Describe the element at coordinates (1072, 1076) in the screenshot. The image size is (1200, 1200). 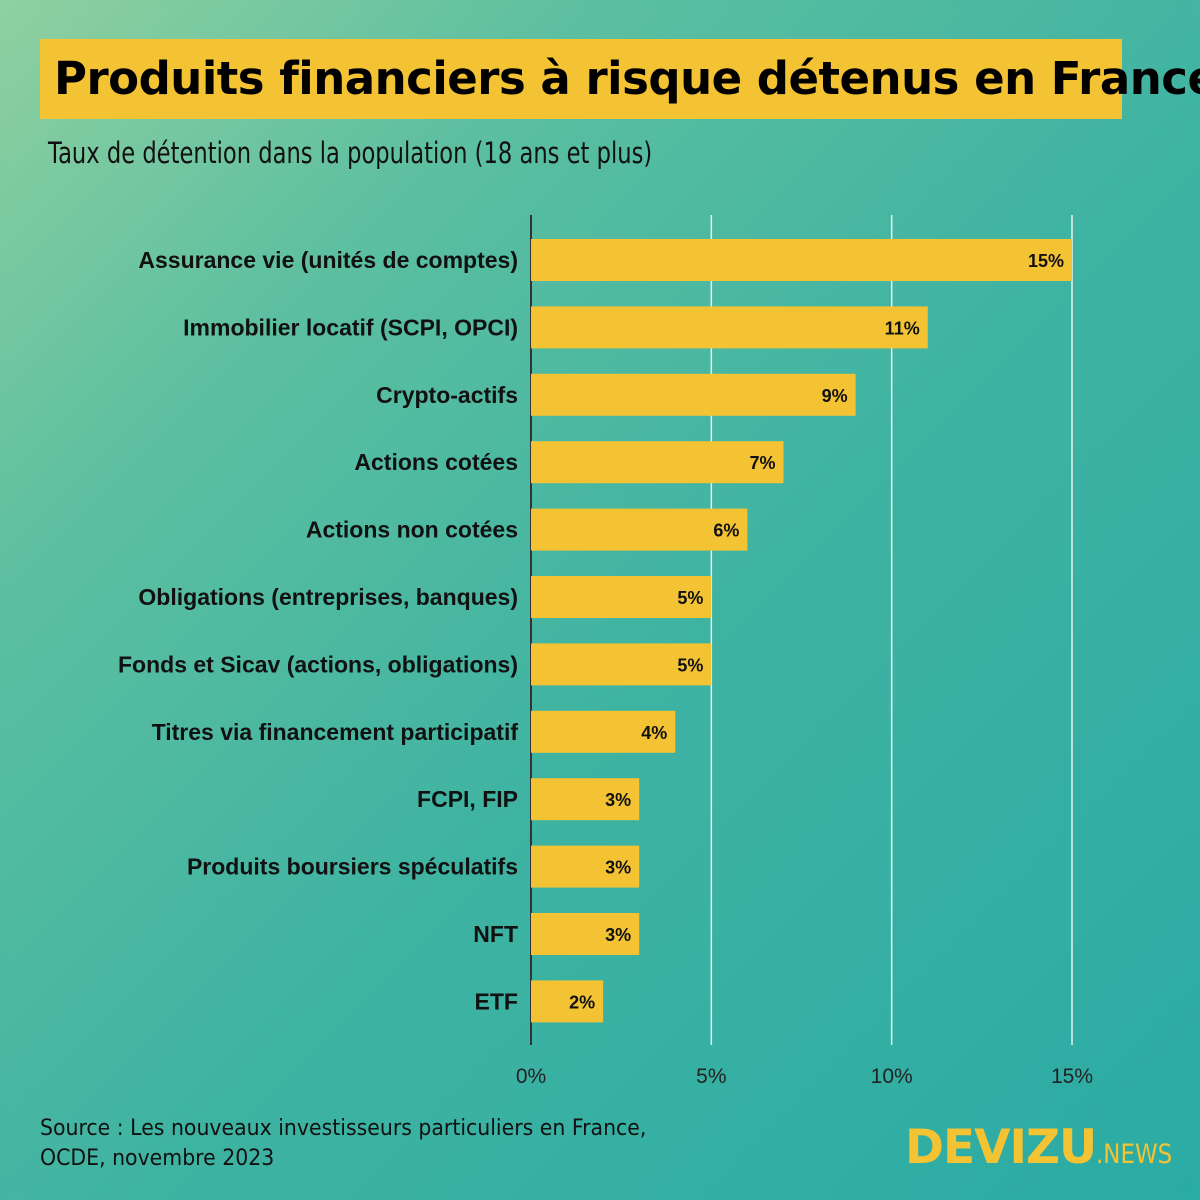
I see `x-tick-label: 15%` at that location.